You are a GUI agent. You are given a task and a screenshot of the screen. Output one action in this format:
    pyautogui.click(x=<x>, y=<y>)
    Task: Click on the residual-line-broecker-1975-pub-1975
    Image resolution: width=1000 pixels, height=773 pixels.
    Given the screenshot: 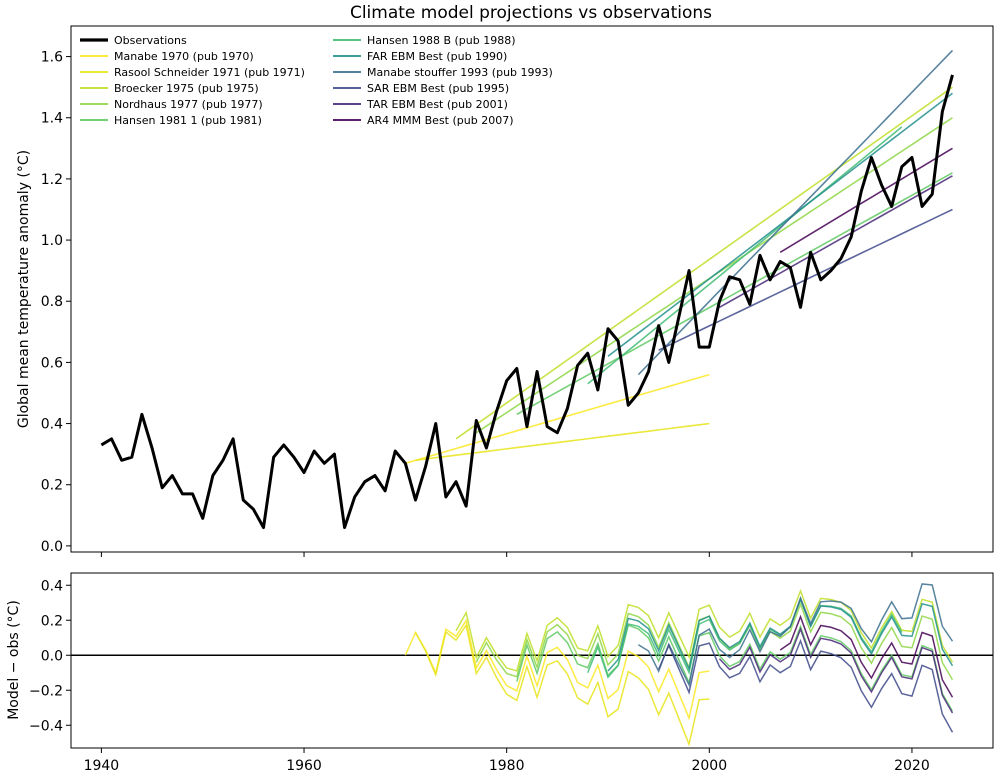 What is the action you would take?
    pyautogui.click(x=704, y=630)
    